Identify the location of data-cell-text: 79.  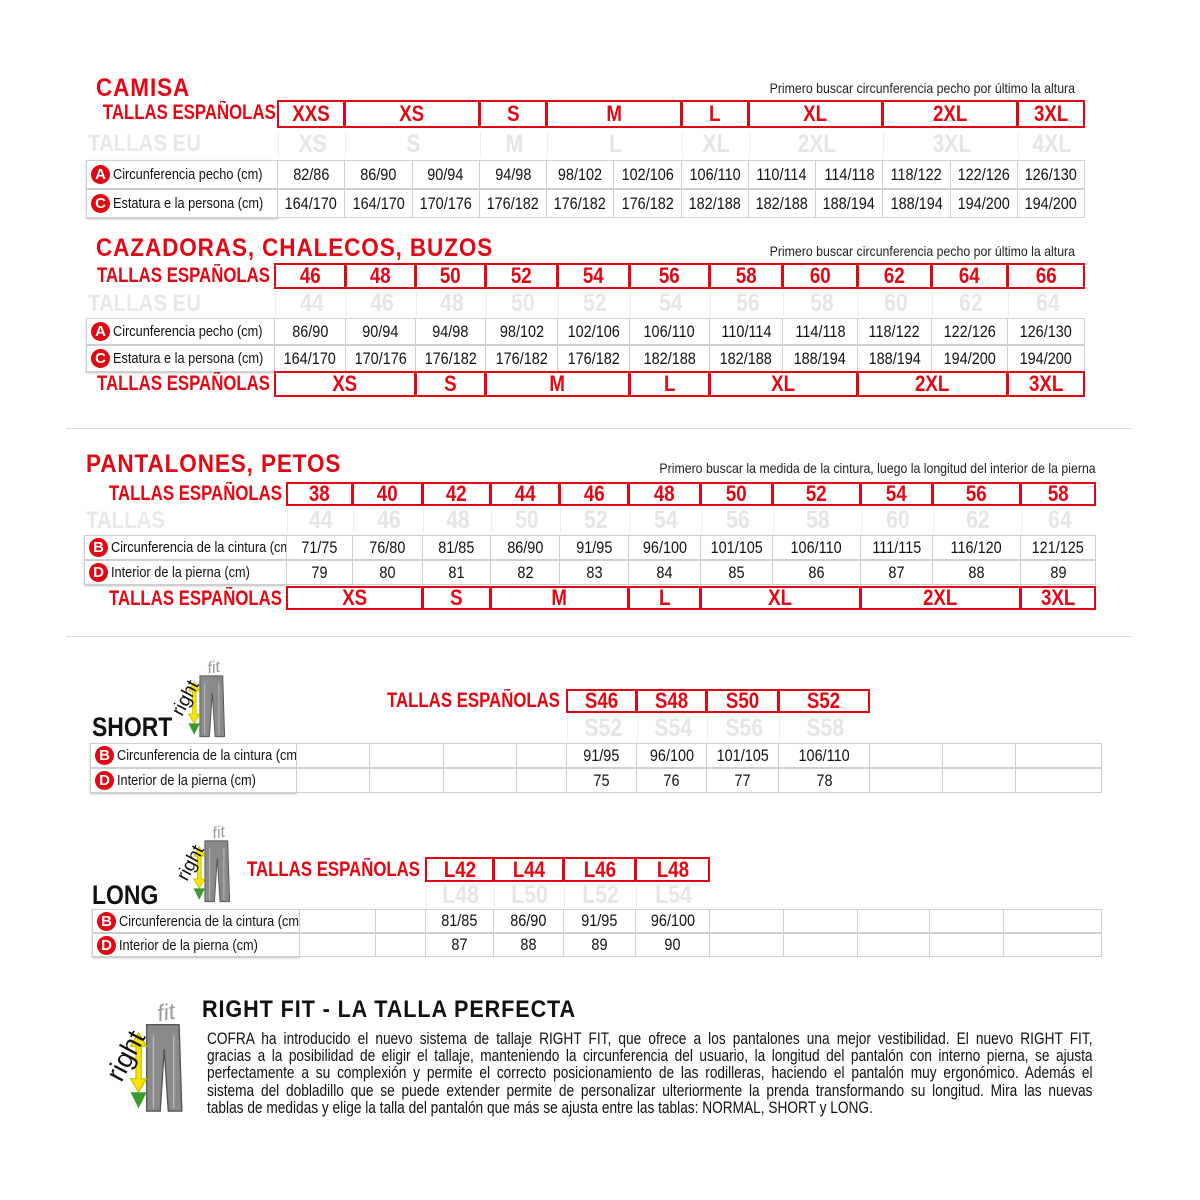
(319, 572).